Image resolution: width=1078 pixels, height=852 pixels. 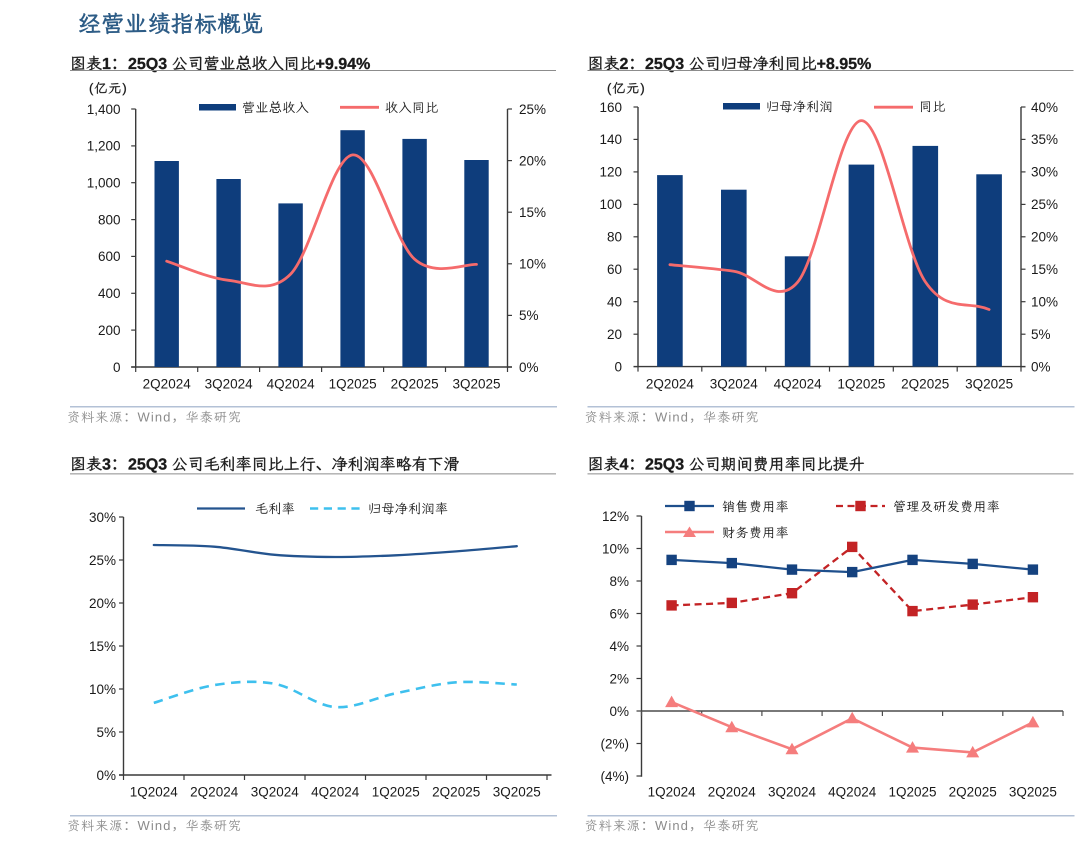 I want to click on svg-text: 60, so click(x=614, y=269).